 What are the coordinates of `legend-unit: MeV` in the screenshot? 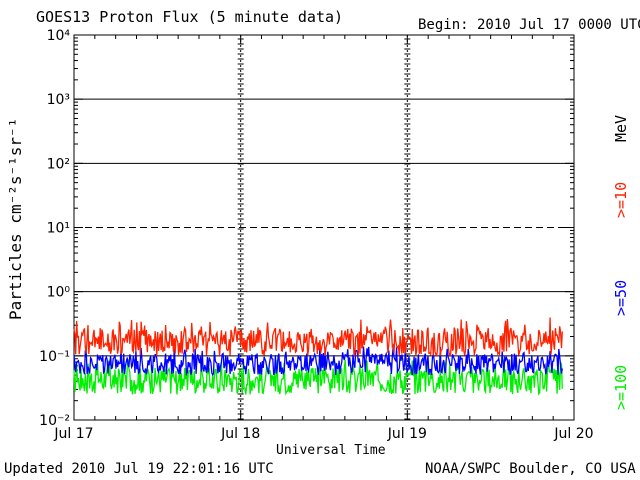 It's located at (621, 128).